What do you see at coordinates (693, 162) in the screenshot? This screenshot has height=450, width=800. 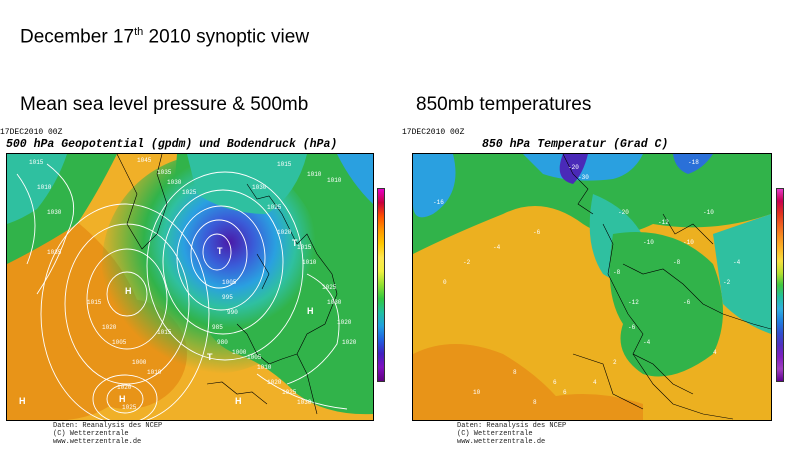 I see `temperature-label: -18` at bounding box center [693, 162].